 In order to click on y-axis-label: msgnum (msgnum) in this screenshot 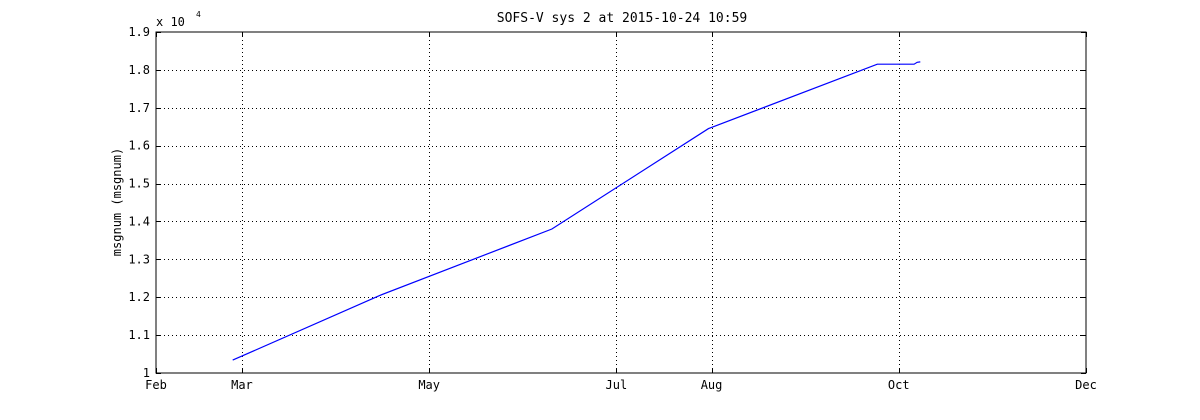, I will do `click(117, 202)`.